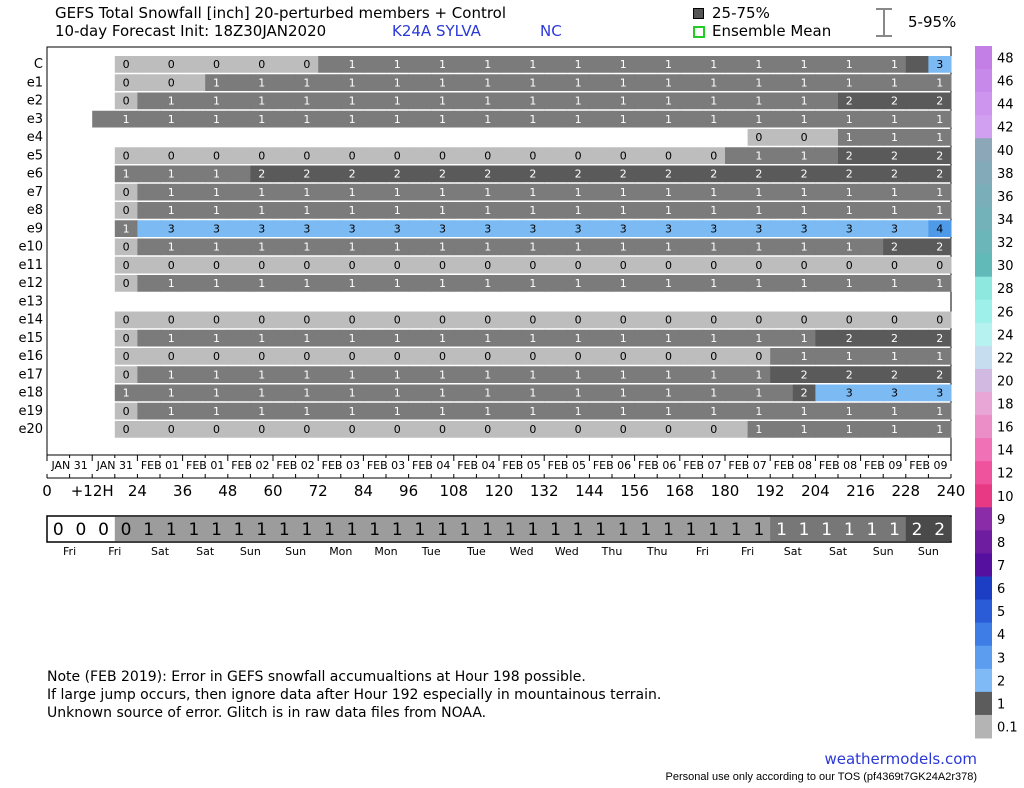 The height and width of the screenshot is (788, 1024). Describe the element at coordinates (900, 759) in the screenshot. I see `site-link: weathermodels.com` at that location.